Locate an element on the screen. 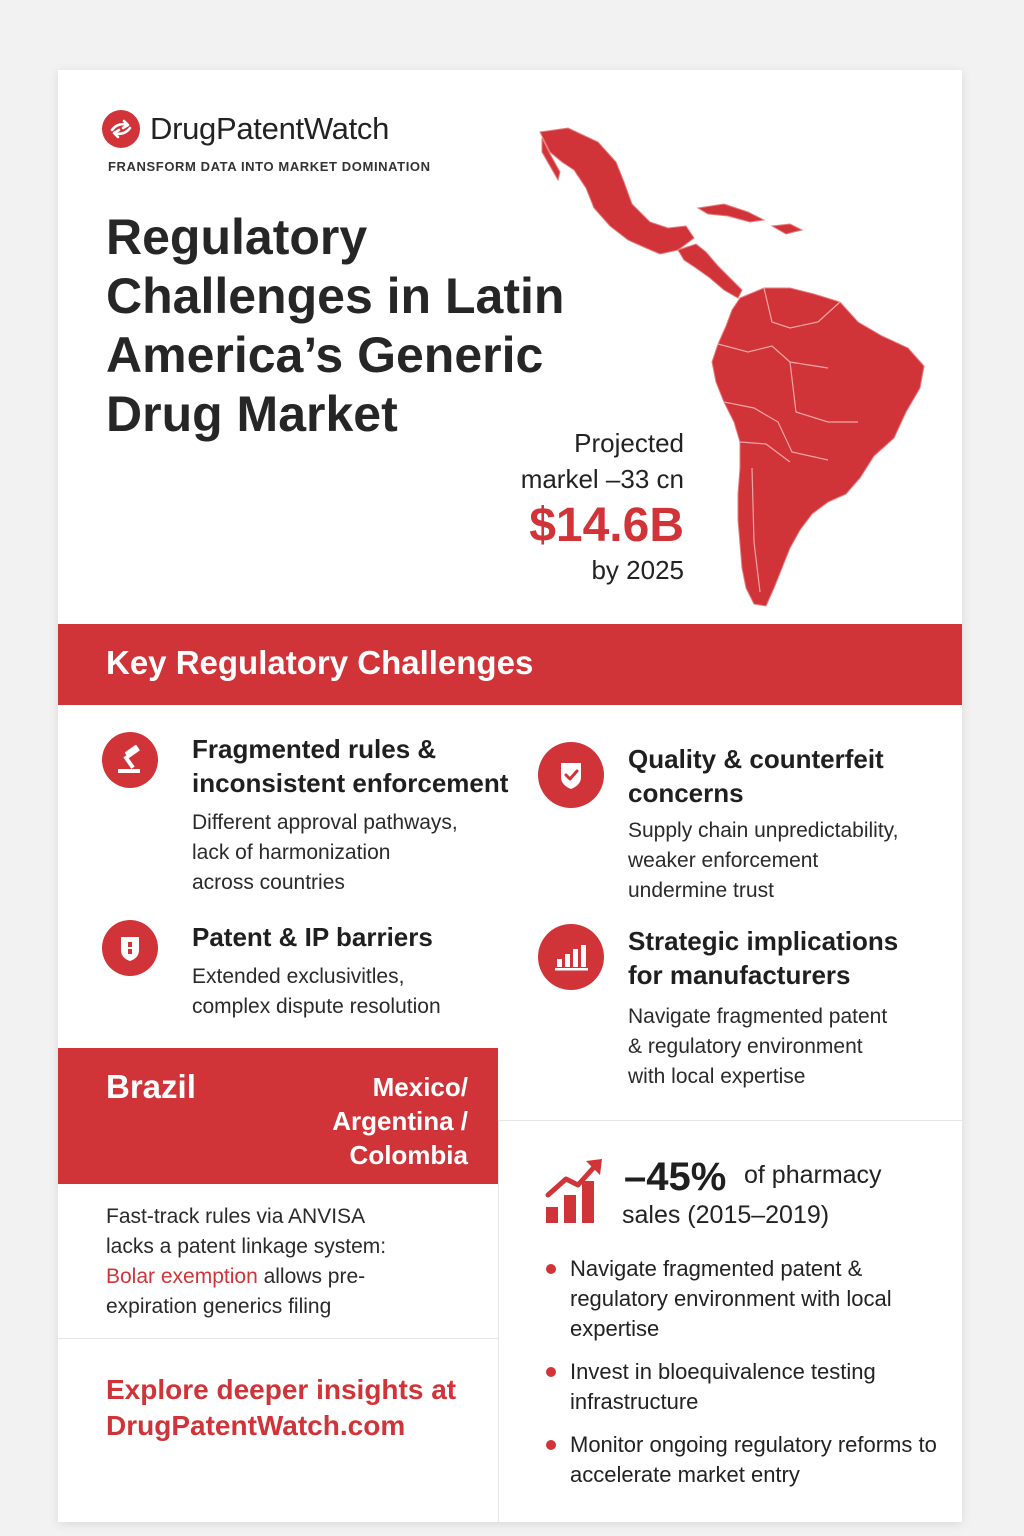 This screenshot has height=1536, width=1024. challenge-title: Patent & IP barriers is located at coordinates (312, 937).